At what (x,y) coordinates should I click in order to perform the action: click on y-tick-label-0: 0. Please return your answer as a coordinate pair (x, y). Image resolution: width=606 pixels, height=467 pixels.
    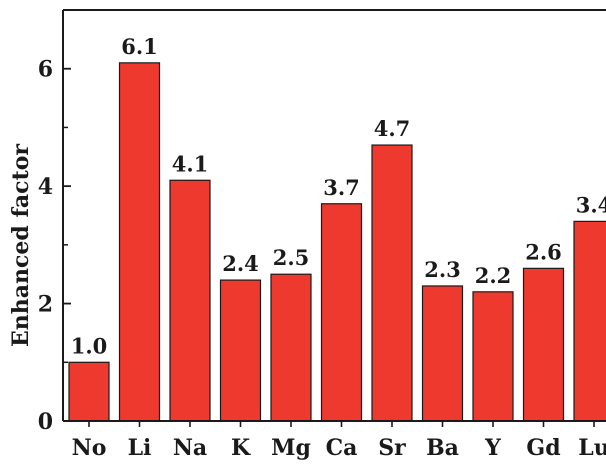
    Looking at the image, I should click on (45, 422).